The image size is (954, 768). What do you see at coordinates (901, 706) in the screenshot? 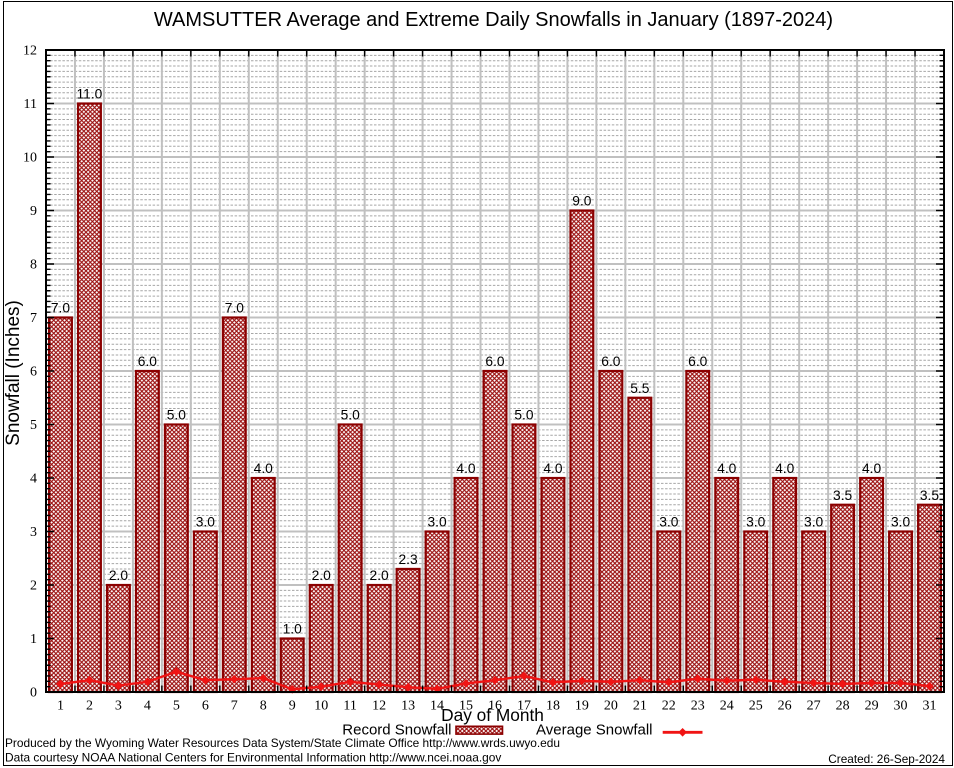
I see `svg-text: 30` at bounding box center [901, 706].